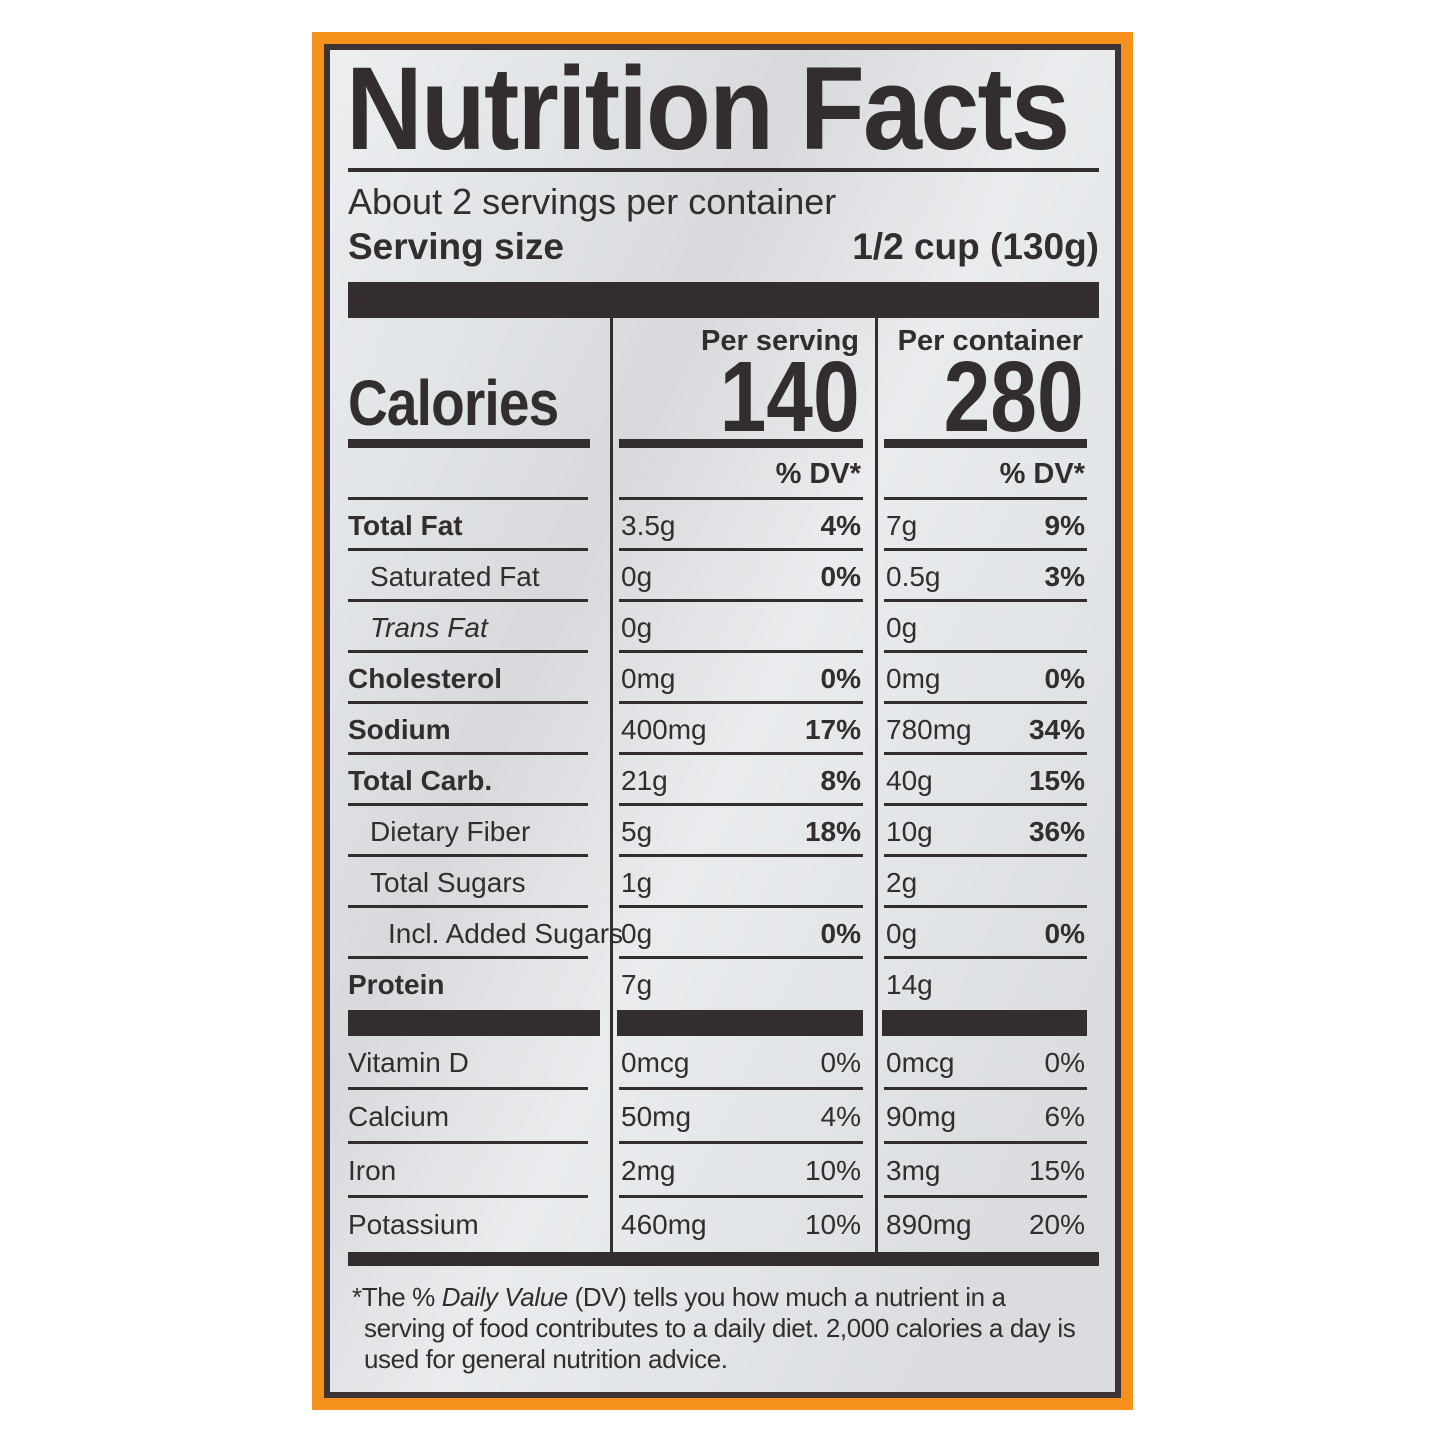 Image resolution: width=1445 pixels, height=1445 pixels. What do you see at coordinates (637, 576) in the screenshot?
I see `serving-amount: 0g` at bounding box center [637, 576].